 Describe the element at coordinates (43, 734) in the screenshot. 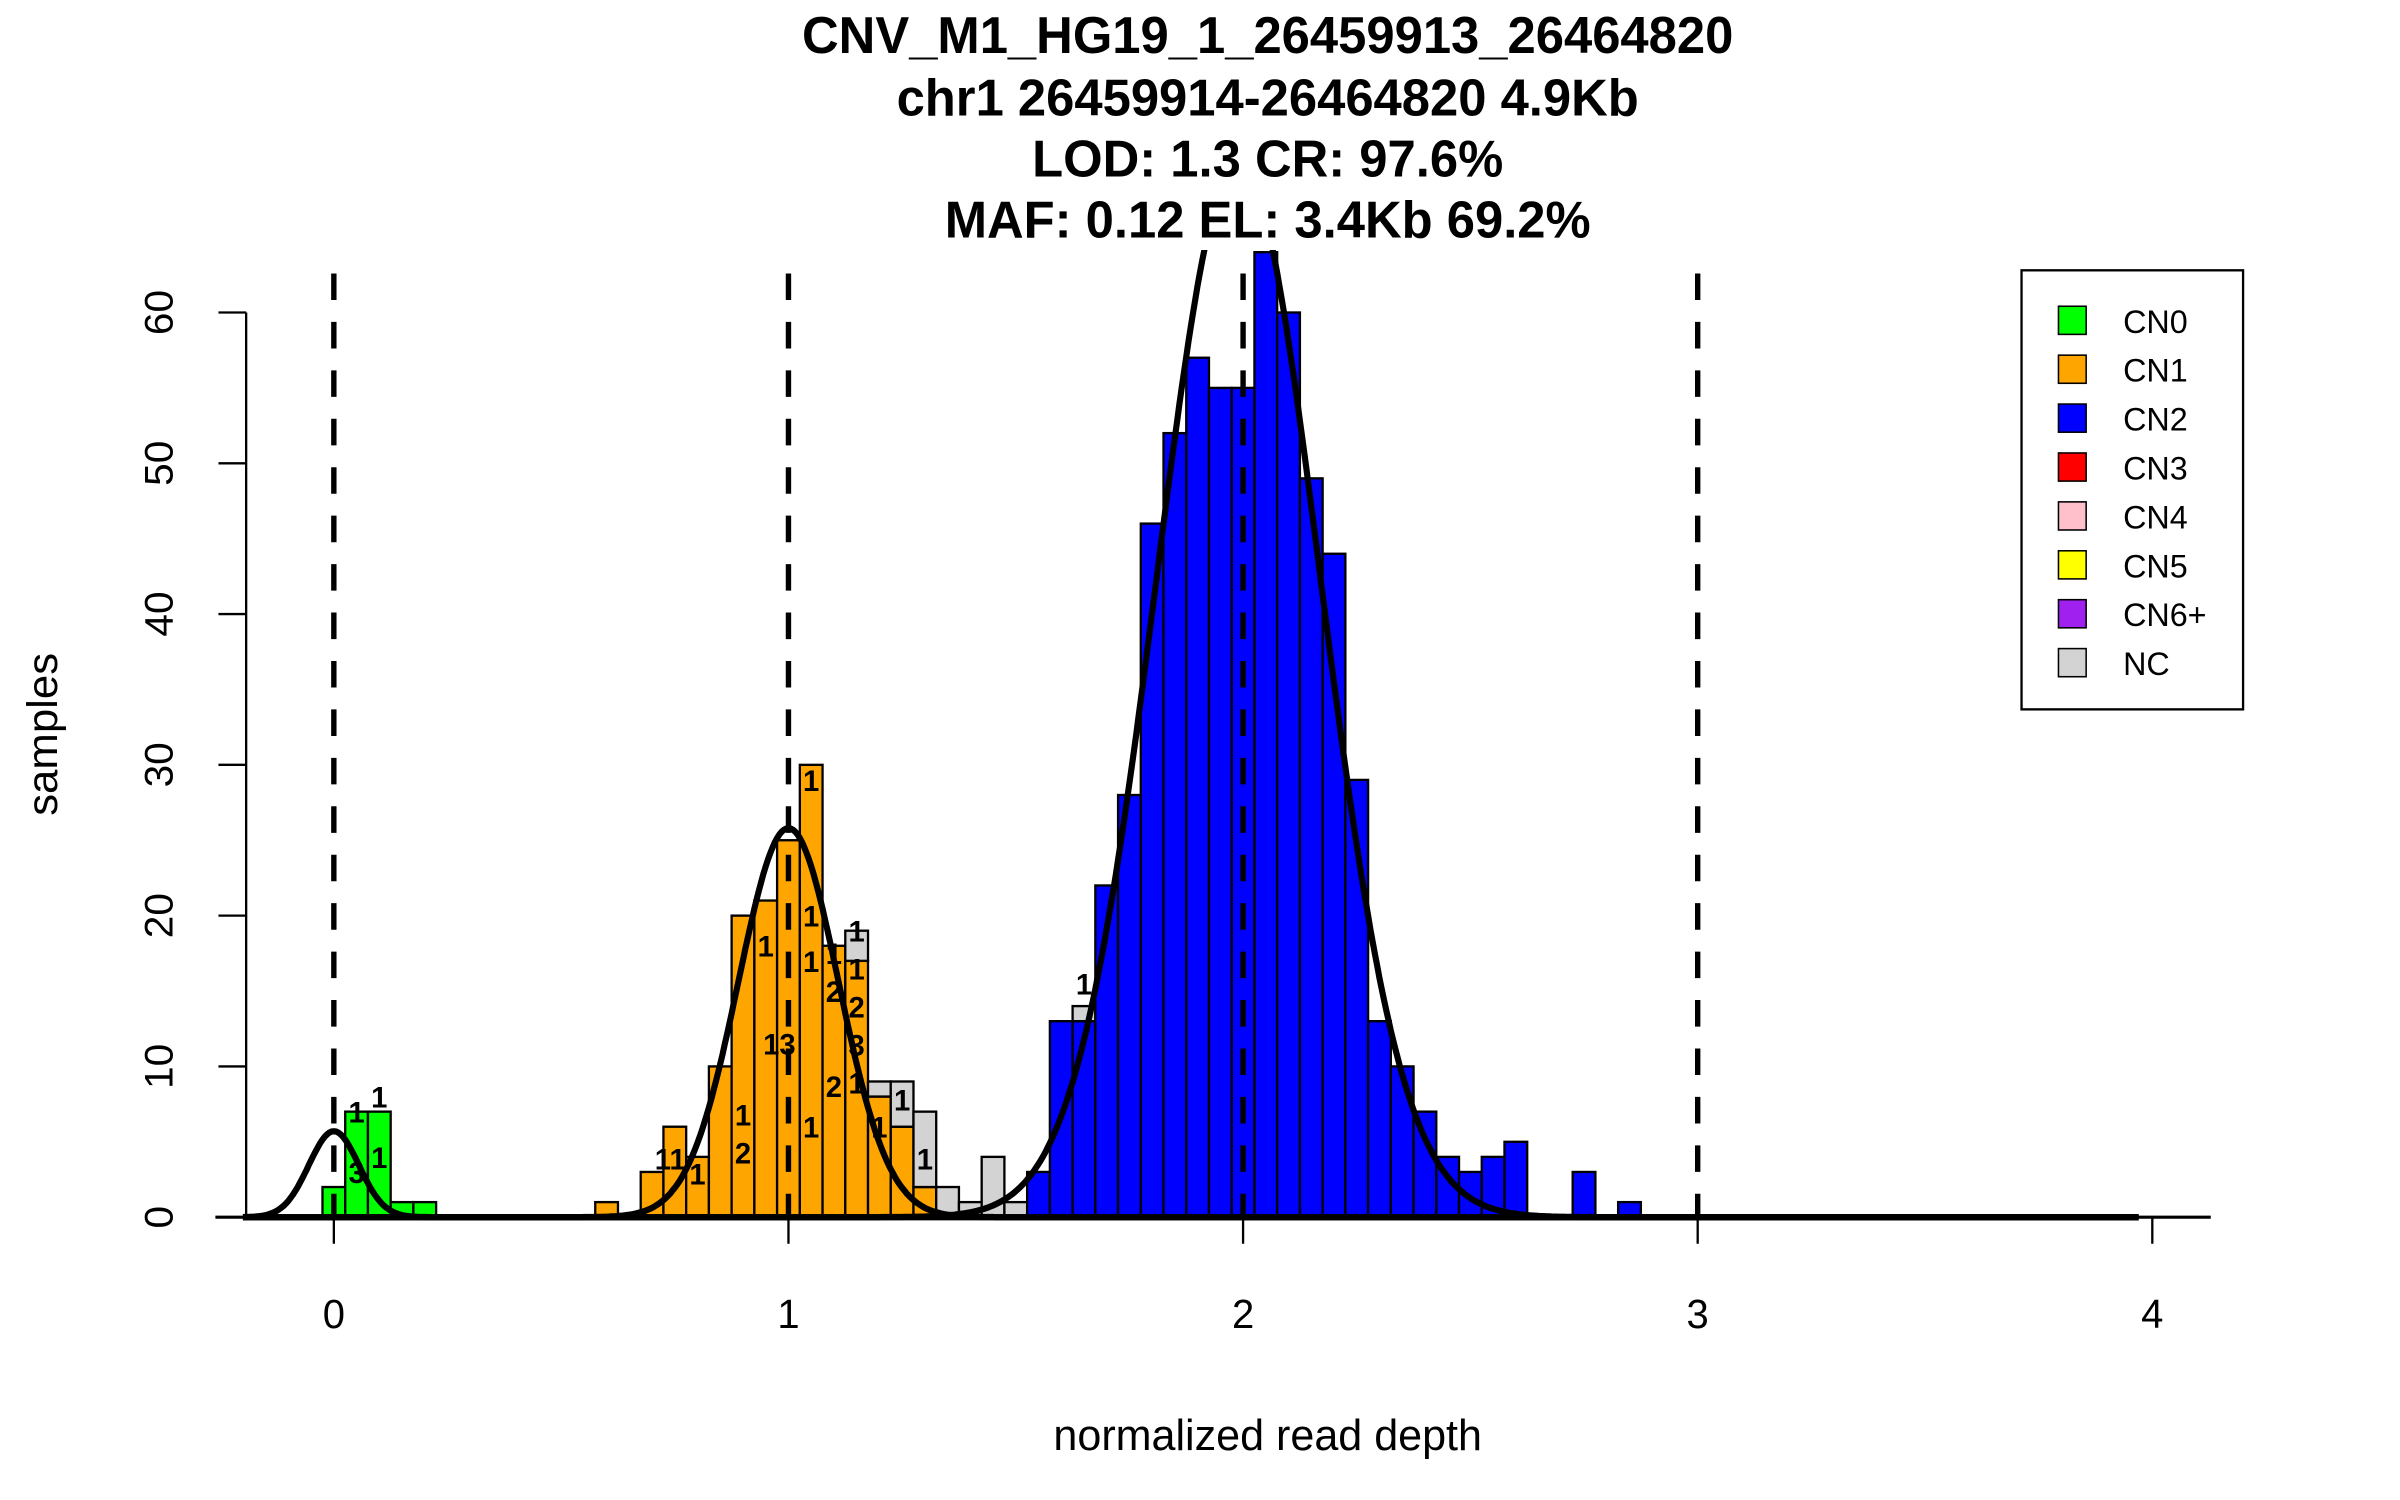

I see `y-axis-label: samples` at that location.